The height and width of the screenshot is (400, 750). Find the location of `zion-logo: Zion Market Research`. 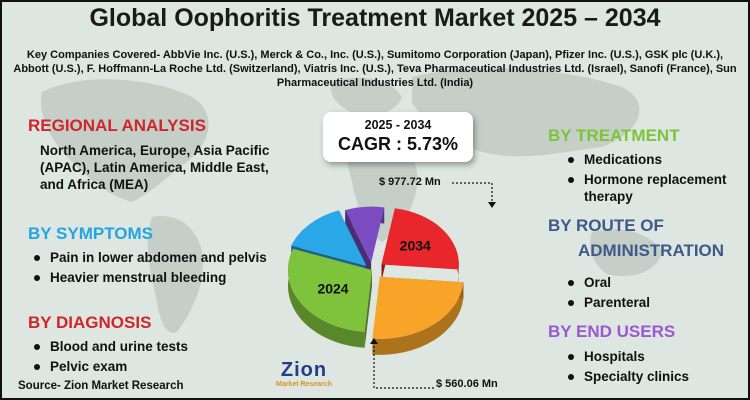

zion-logo: Zion Market Research is located at coordinates (304, 379).